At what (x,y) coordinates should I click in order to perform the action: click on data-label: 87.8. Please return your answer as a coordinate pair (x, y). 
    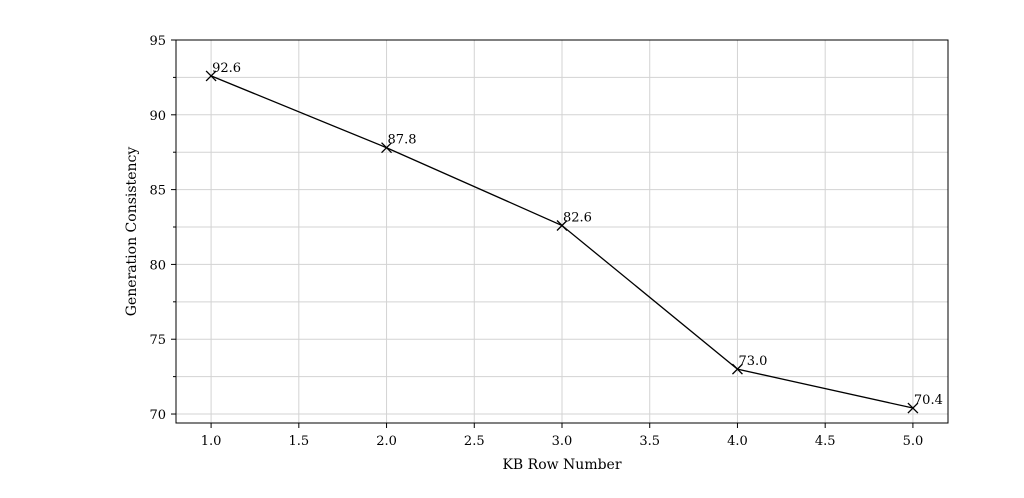
    Looking at the image, I should click on (402, 140).